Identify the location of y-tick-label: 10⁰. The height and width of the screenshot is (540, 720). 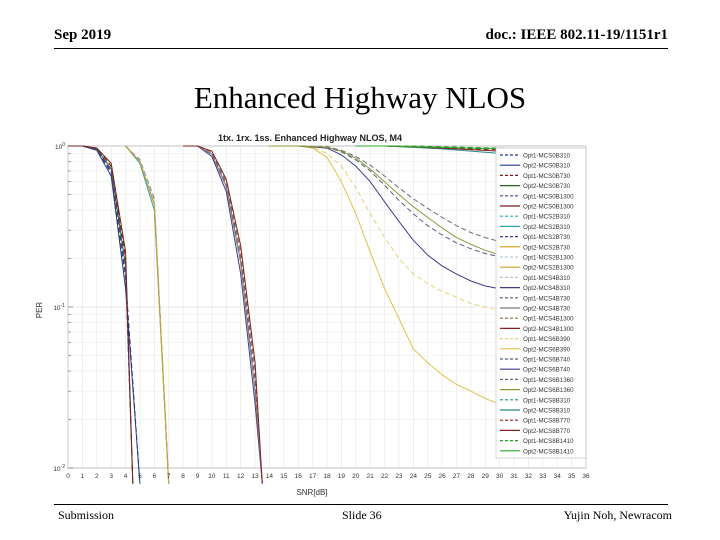
(60, 146).